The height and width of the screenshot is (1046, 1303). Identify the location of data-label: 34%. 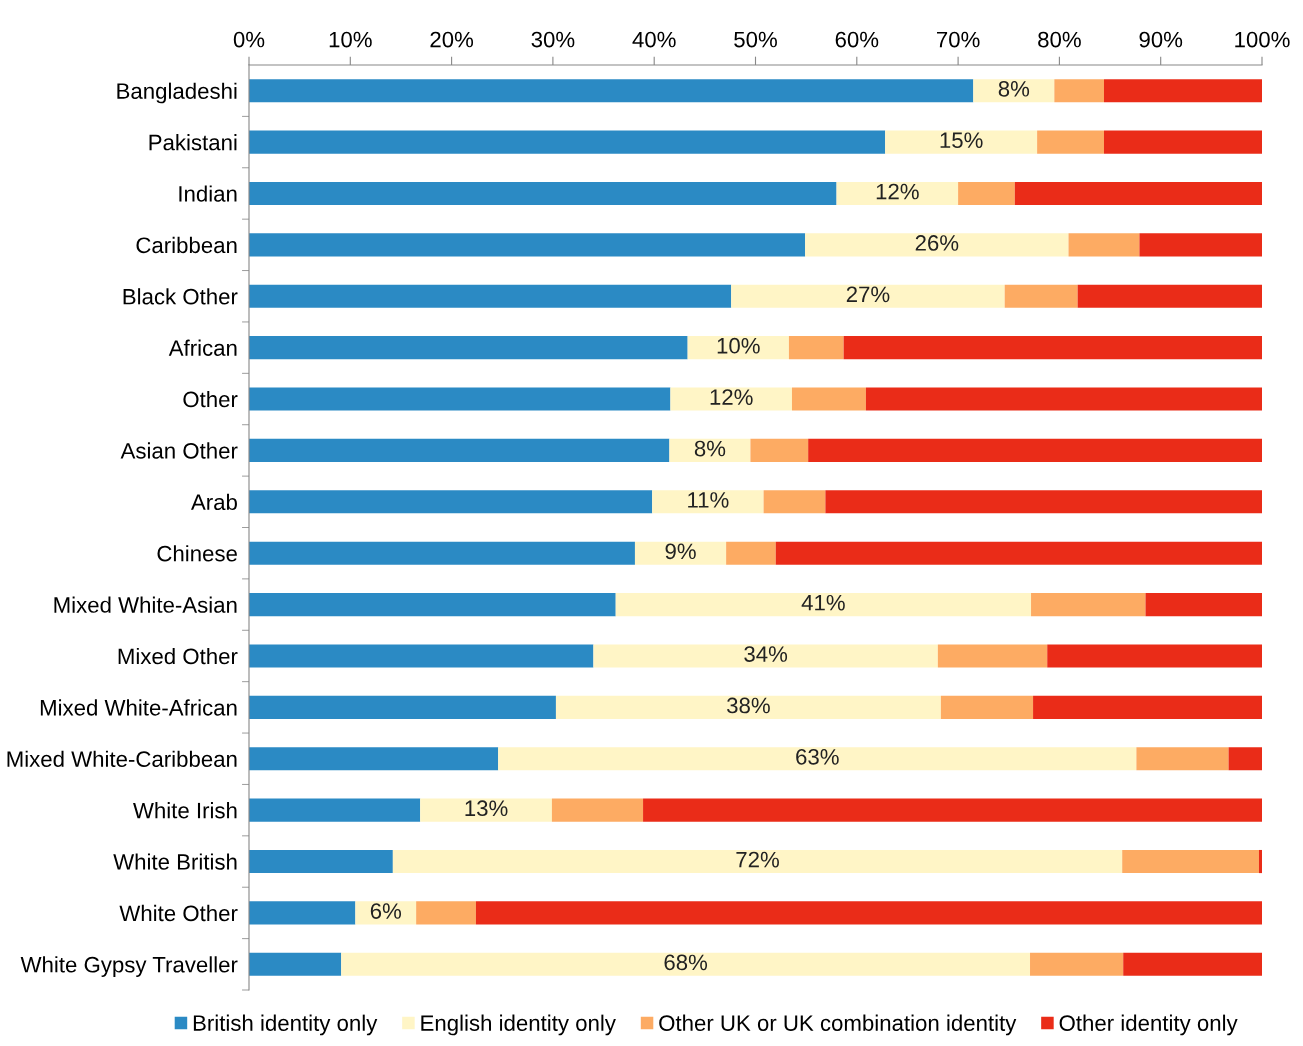
(766, 654).